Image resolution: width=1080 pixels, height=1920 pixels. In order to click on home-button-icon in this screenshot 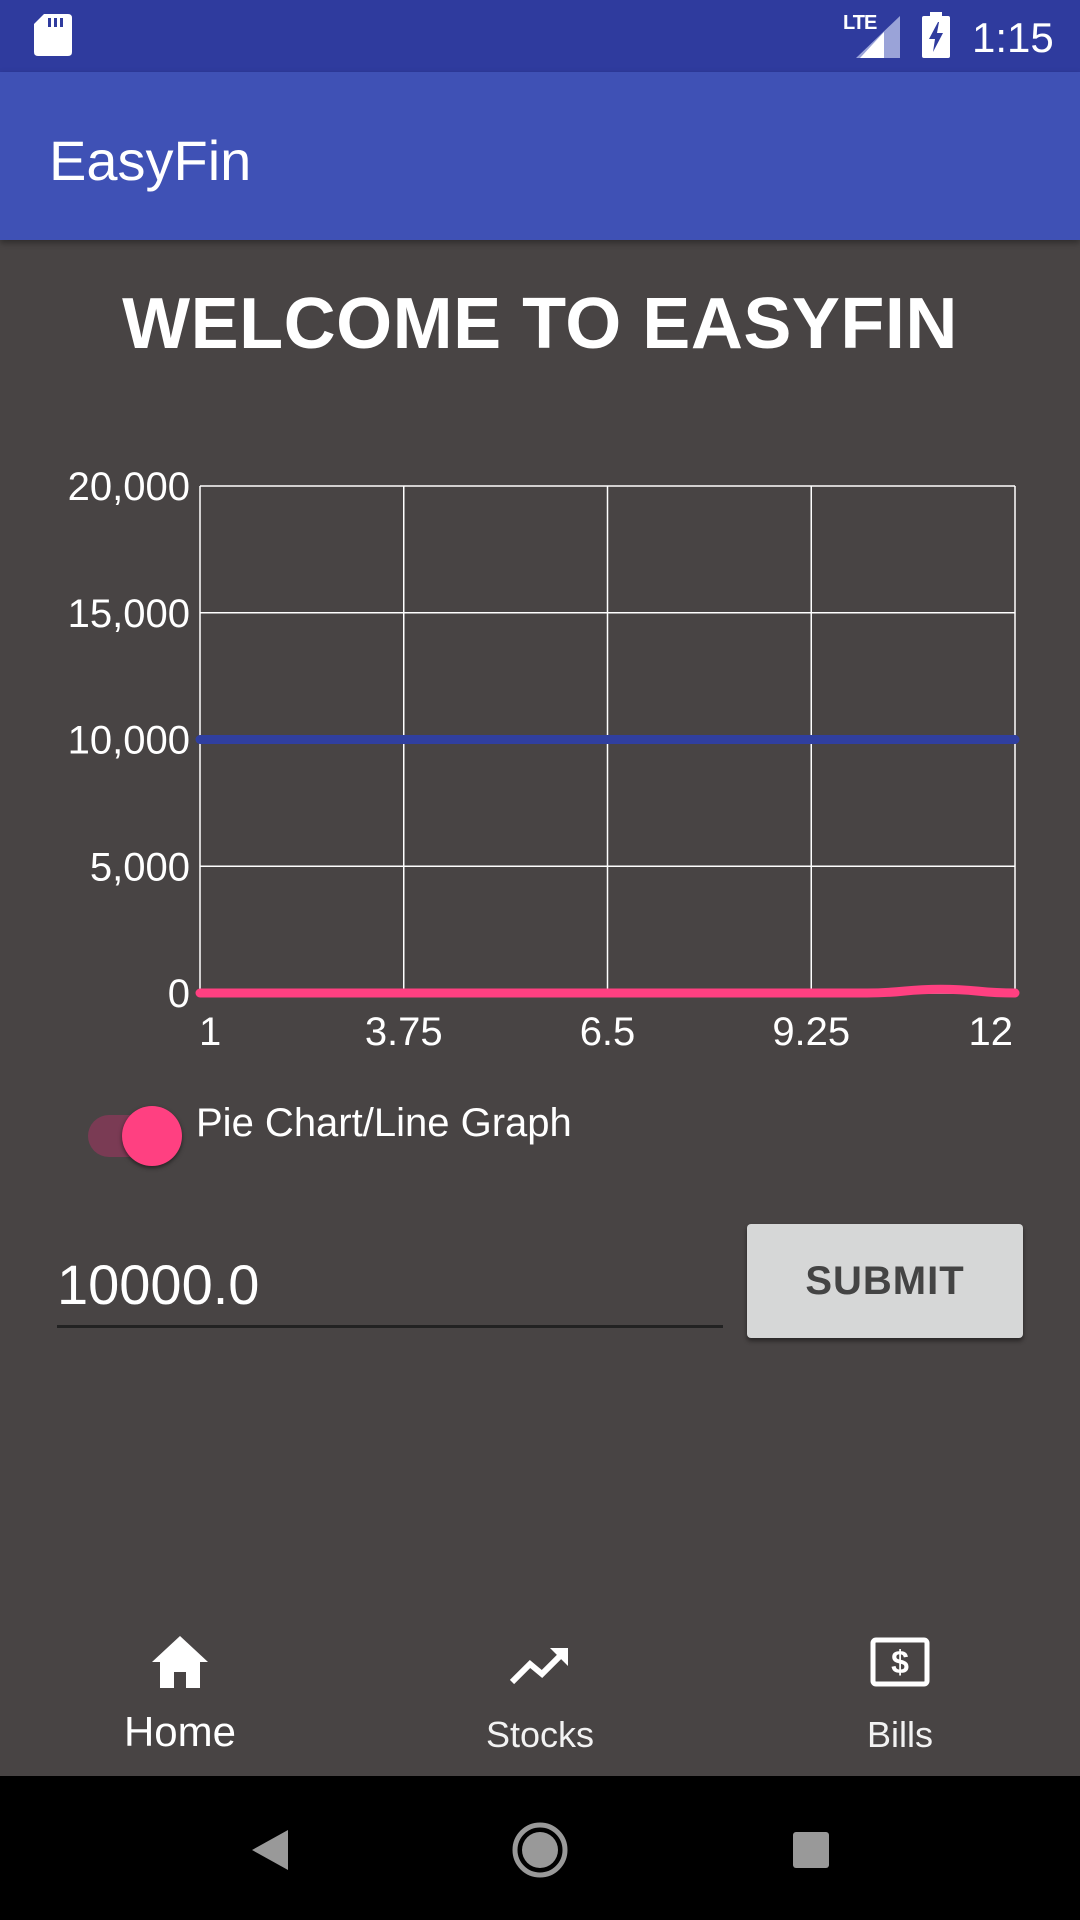, I will do `click(540, 1850)`.